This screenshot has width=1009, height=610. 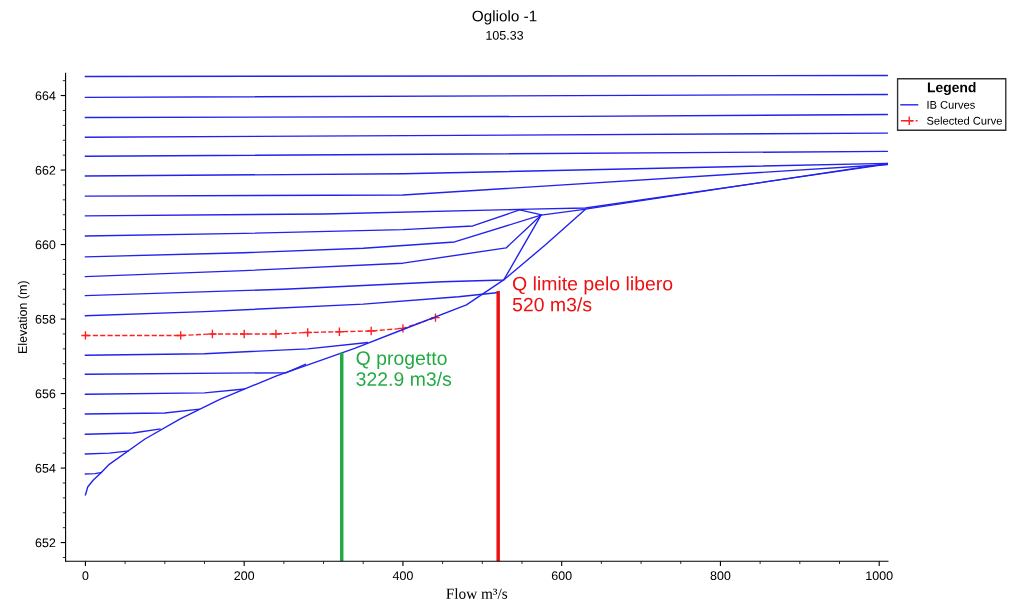 What do you see at coordinates (951, 104) in the screenshot?
I see `legend-label: IB Curves` at bounding box center [951, 104].